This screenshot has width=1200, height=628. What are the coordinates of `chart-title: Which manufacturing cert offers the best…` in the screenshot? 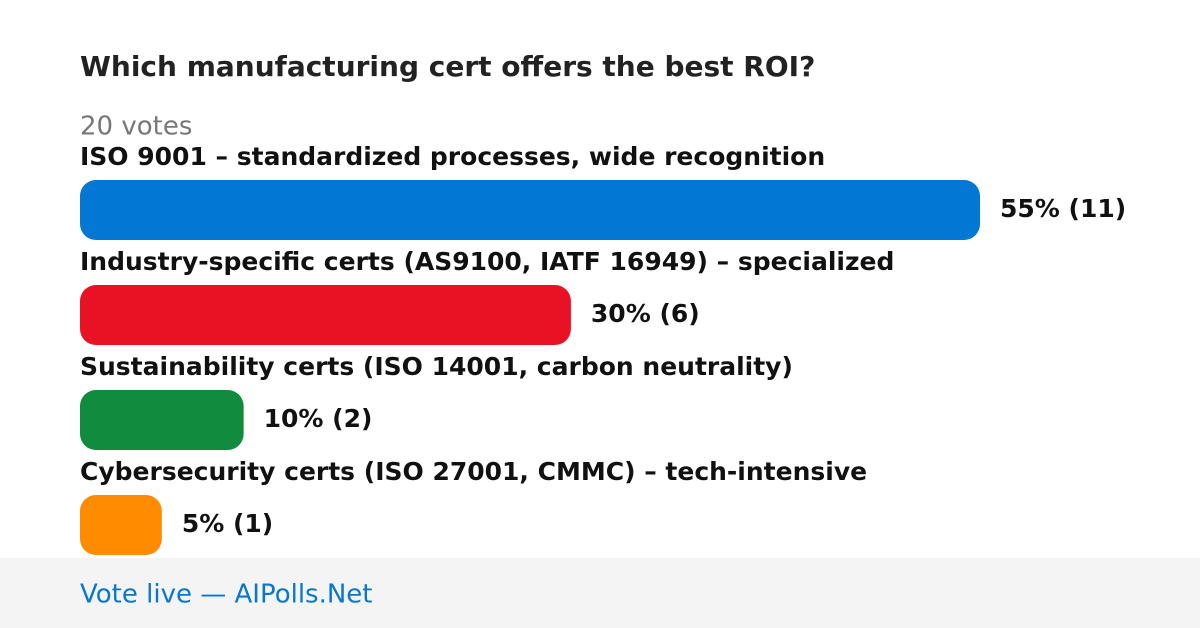 It's located at (447, 66).